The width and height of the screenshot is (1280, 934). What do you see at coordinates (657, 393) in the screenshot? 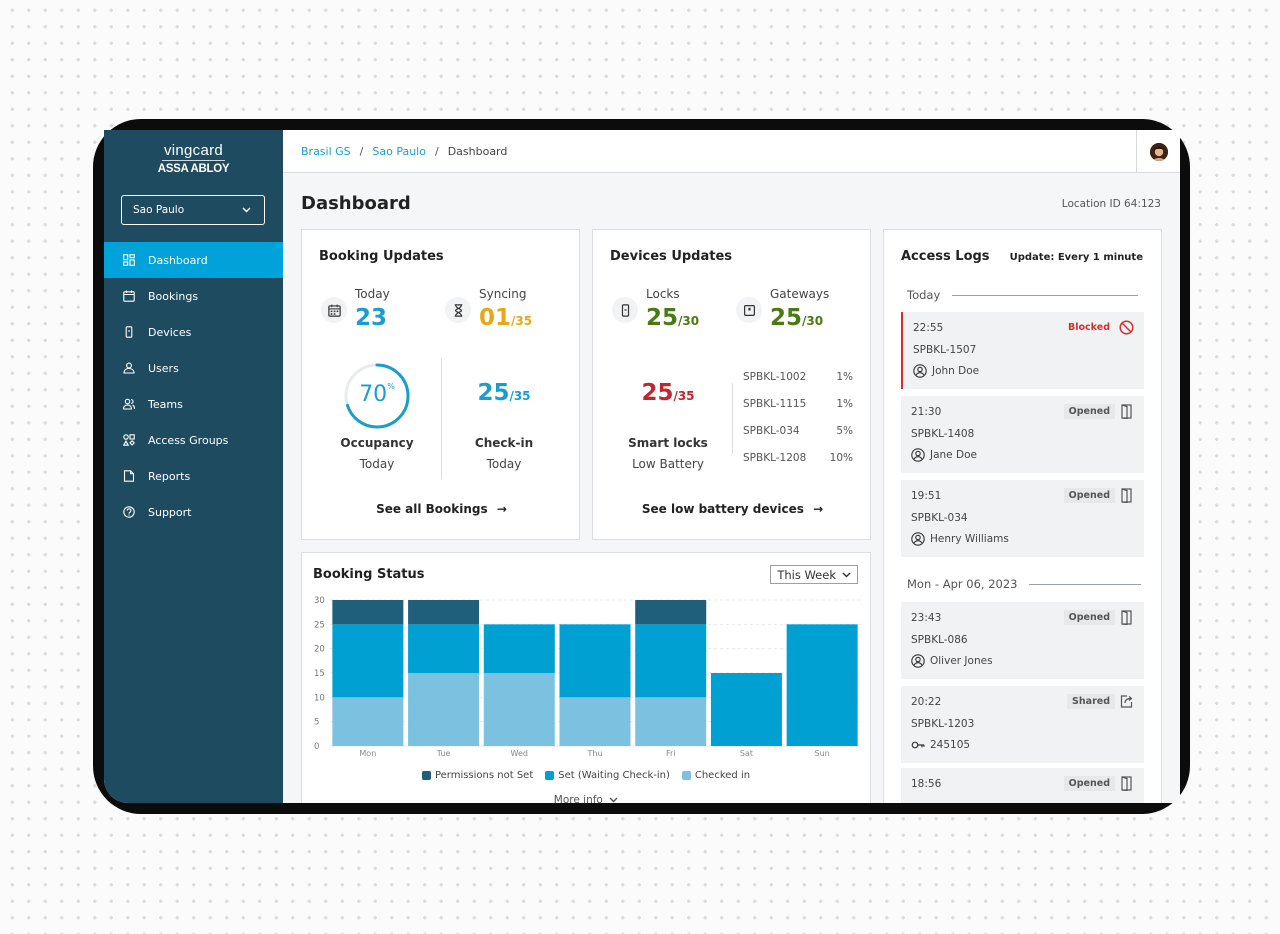
I see `smart-locks-count: 25` at bounding box center [657, 393].